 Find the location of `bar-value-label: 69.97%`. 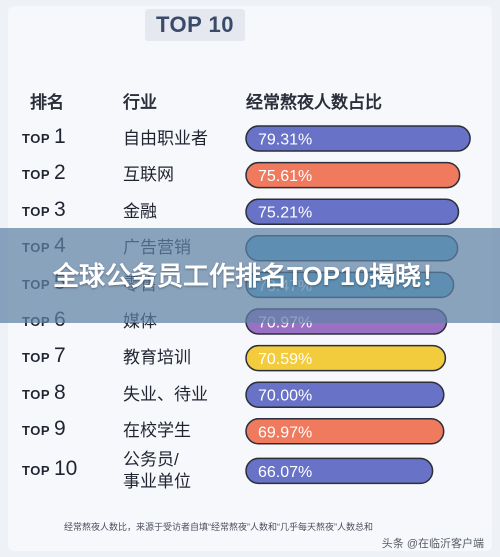

bar-value-label: 69.97% is located at coordinates (285, 432).